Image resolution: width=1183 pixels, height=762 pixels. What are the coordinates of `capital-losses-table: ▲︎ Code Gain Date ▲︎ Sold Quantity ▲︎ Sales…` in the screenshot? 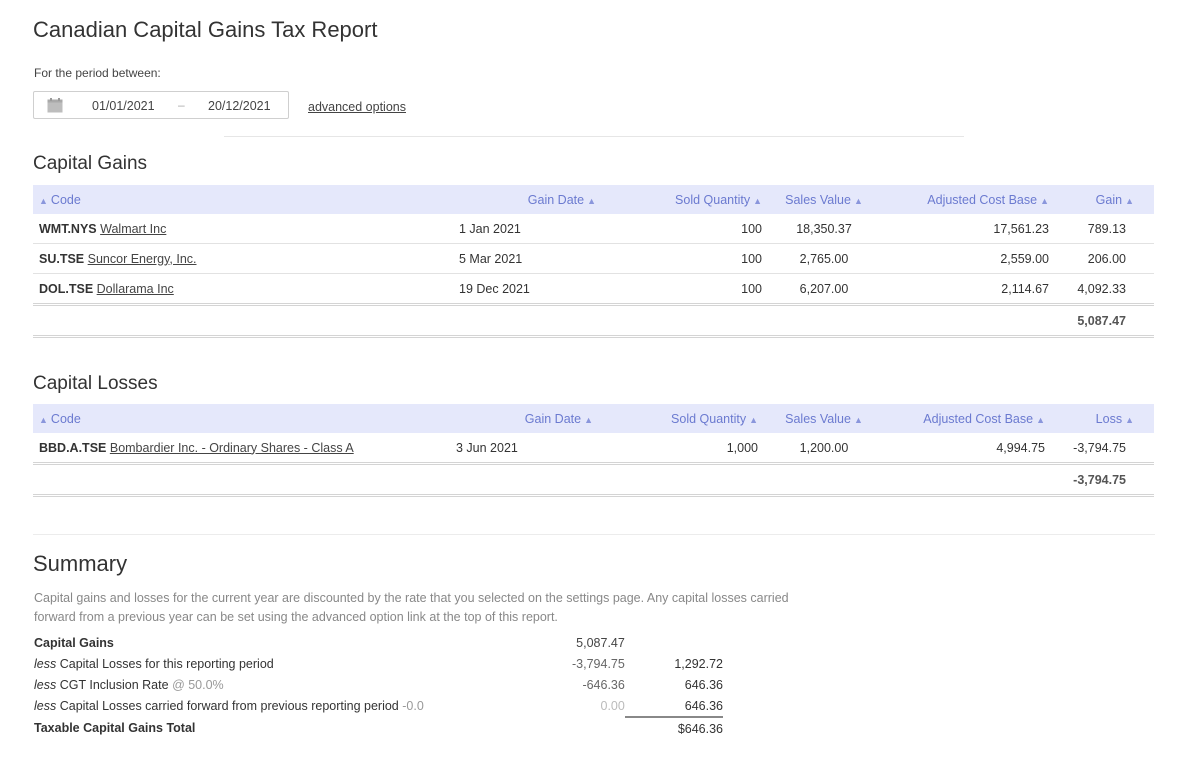 It's located at (593, 450).